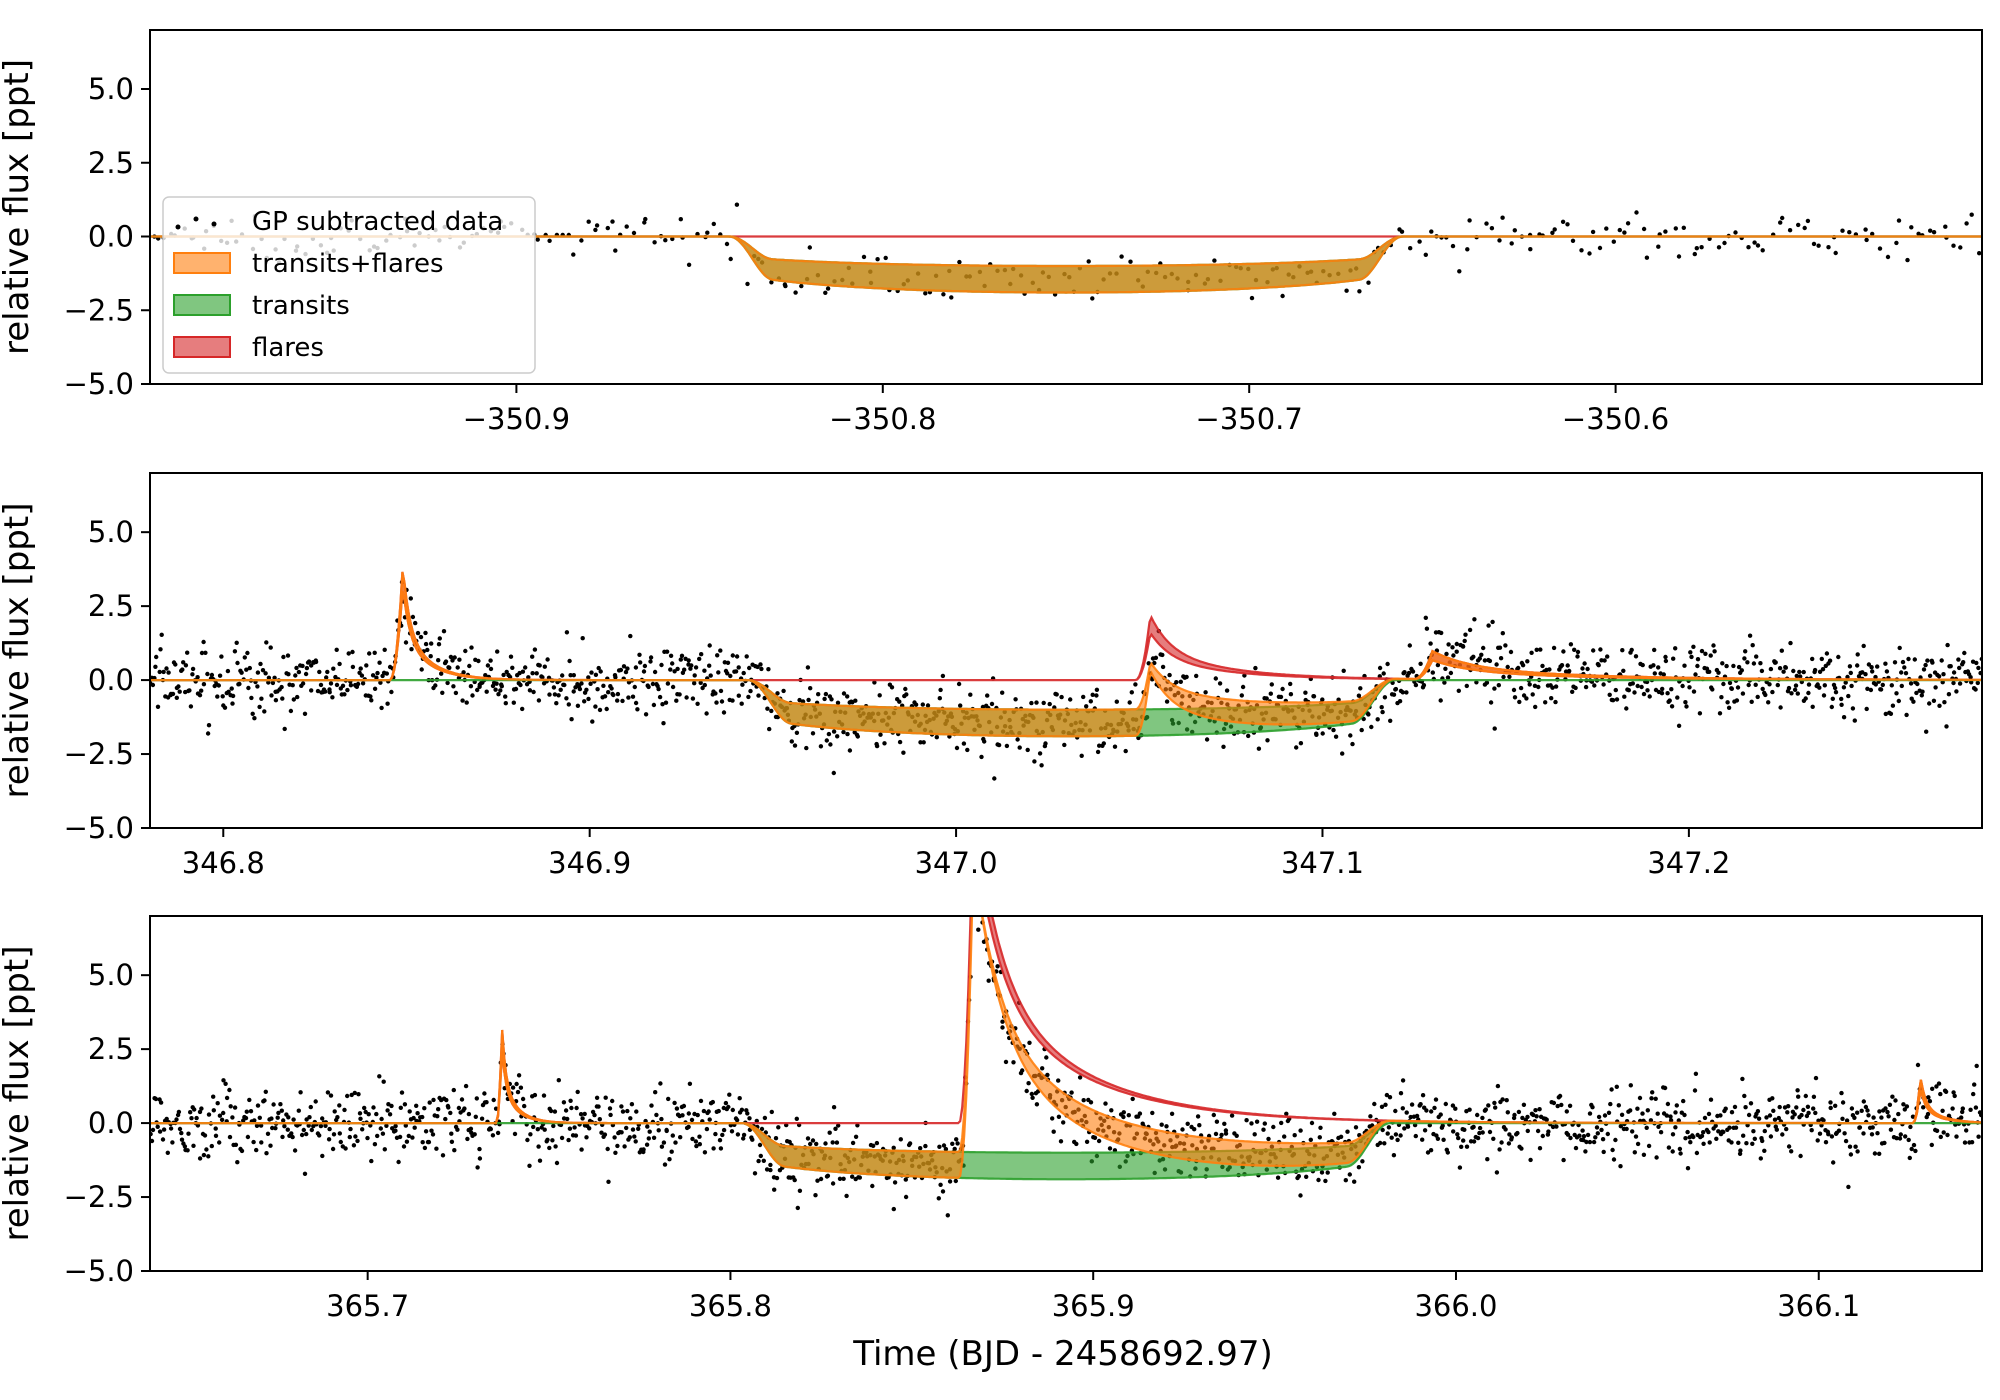  What do you see at coordinates (214, 224) in the screenshot?
I see `legend-marker` at bounding box center [214, 224].